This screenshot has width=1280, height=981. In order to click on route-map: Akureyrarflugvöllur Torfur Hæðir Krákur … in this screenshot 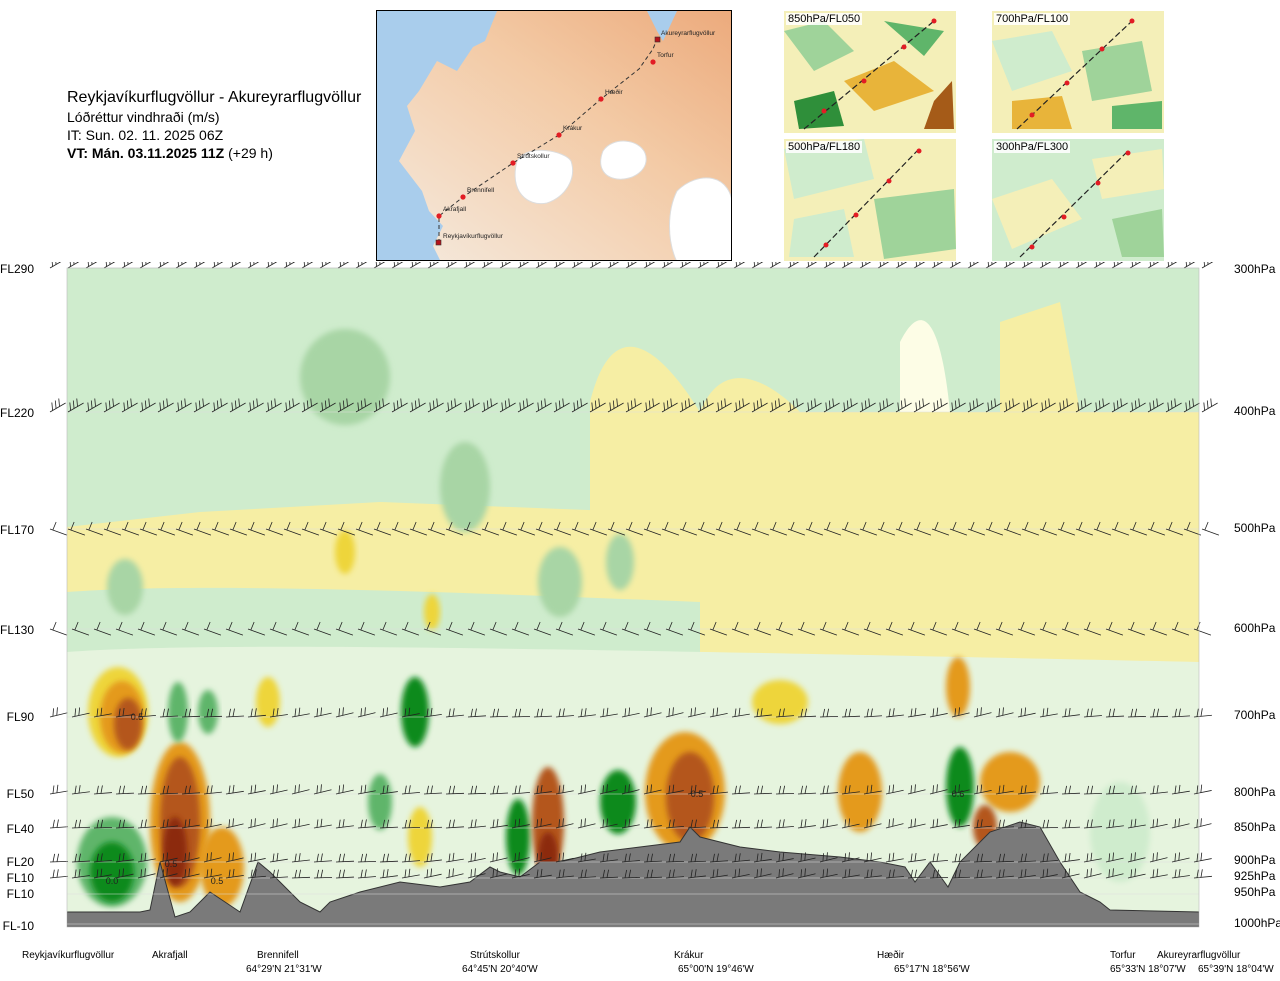, I will do `click(554, 135)`.